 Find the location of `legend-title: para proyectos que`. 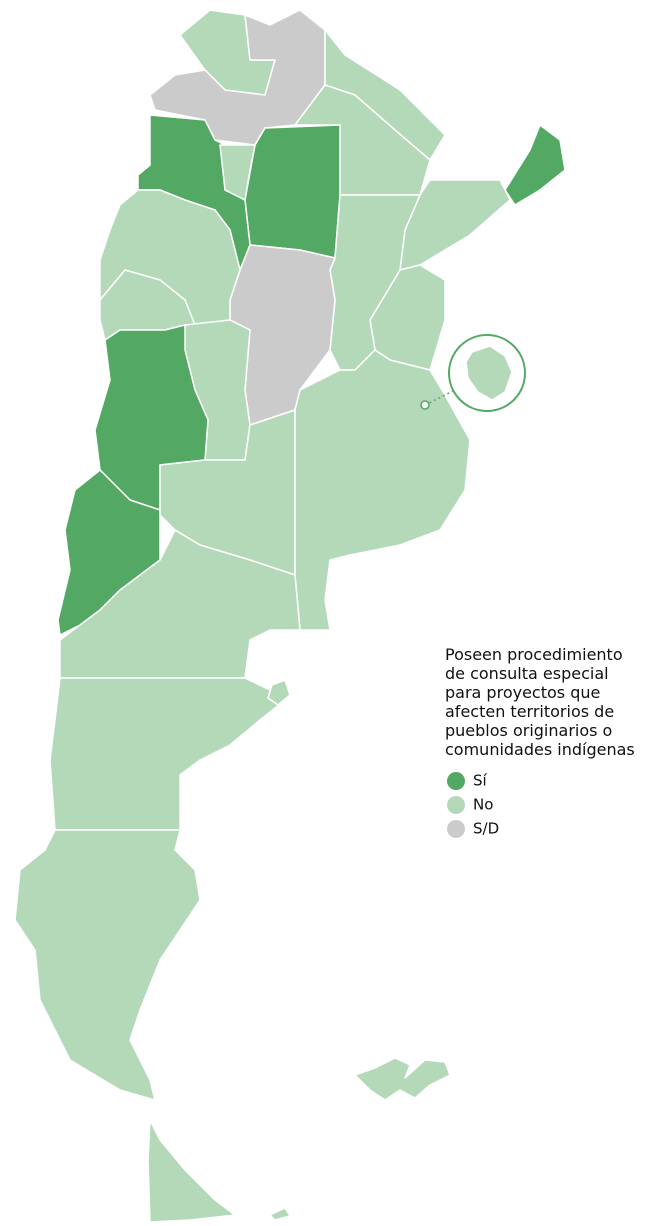

legend-title: para proyectos que is located at coordinates (522, 692).